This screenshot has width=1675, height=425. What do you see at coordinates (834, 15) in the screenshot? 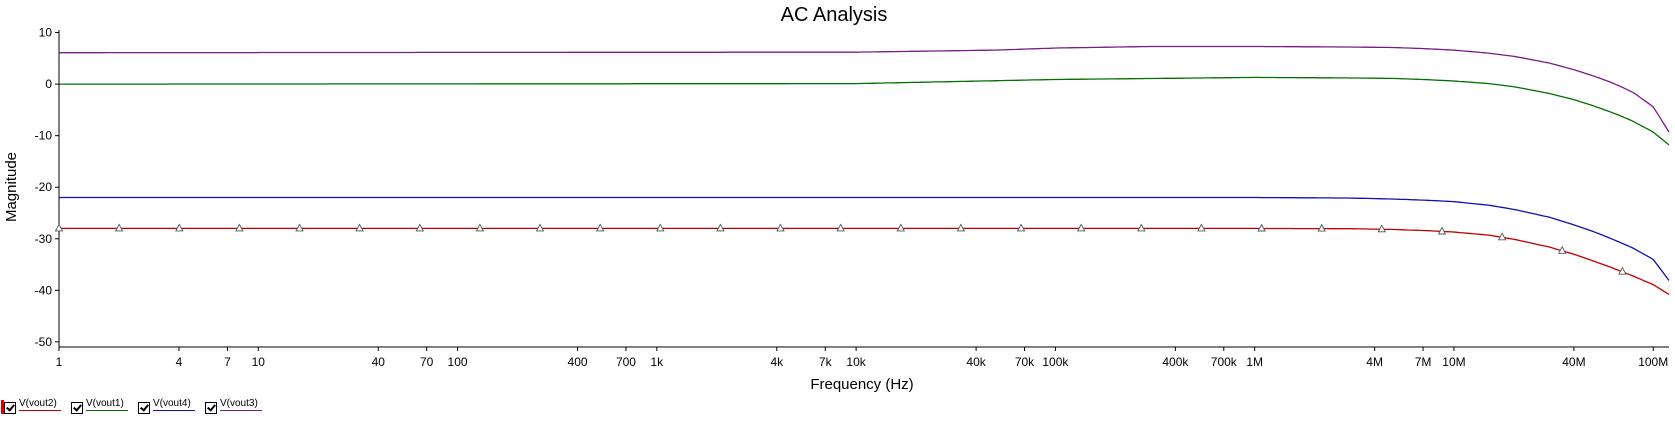
I see `chart-title: AC Analysis` at bounding box center [834, 15].